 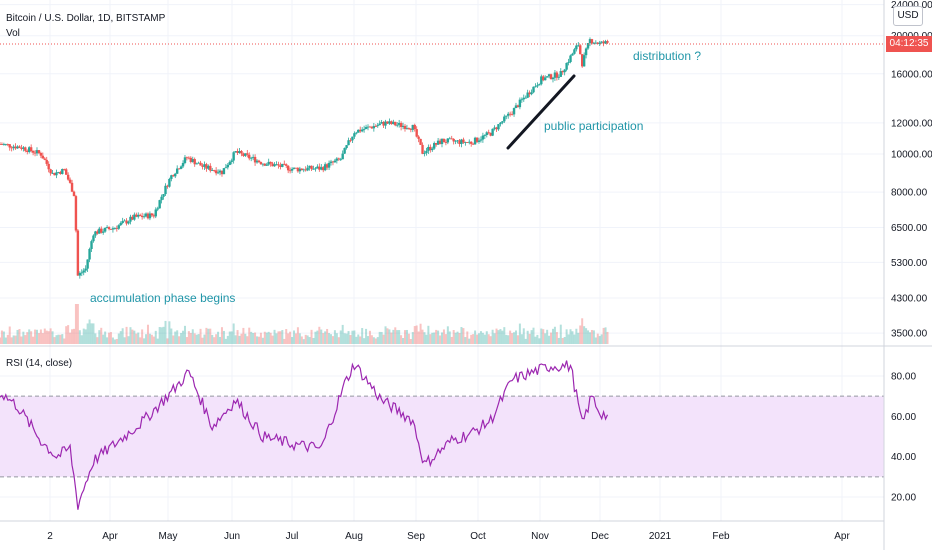 I want to click on price-tick-label: 8000.00, so click(x=909, y=193).